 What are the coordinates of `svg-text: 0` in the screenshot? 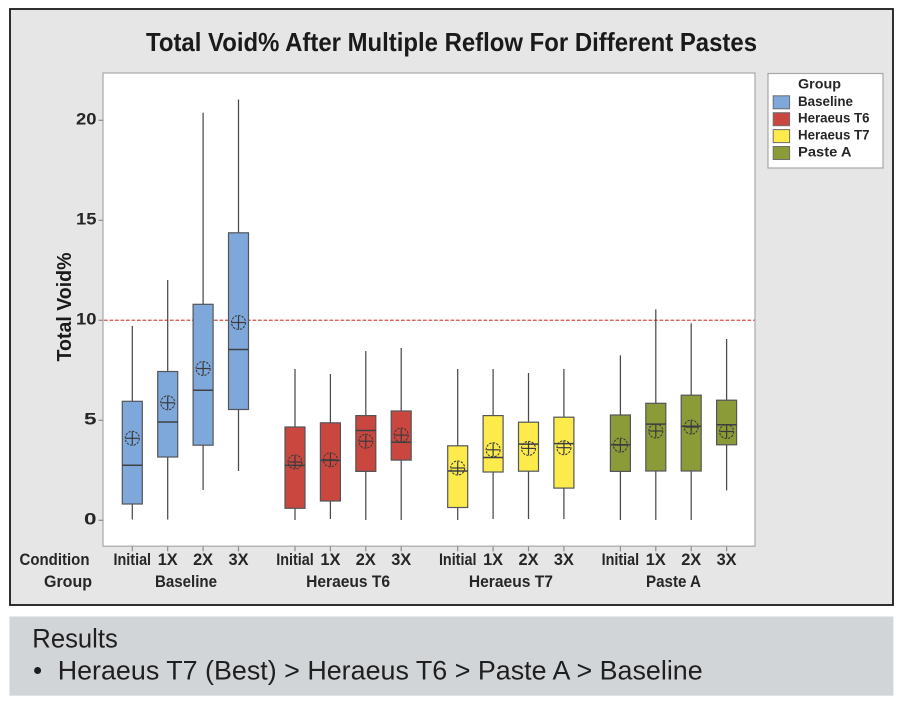 It's located at (90, 520).